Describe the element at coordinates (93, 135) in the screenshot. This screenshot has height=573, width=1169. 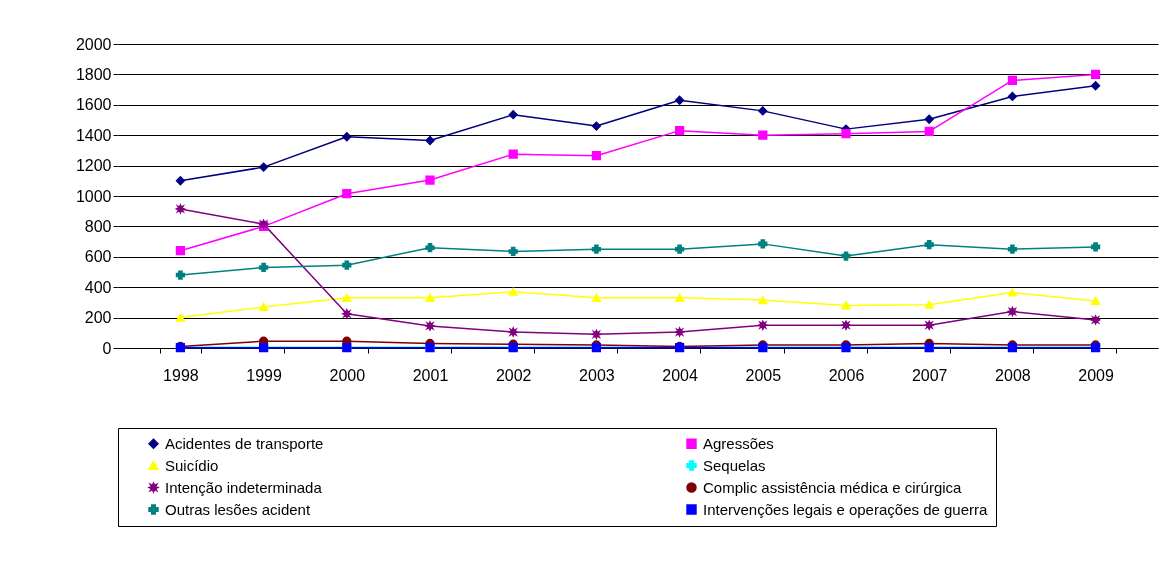
I see `y-tick-label: 1400` at that location.